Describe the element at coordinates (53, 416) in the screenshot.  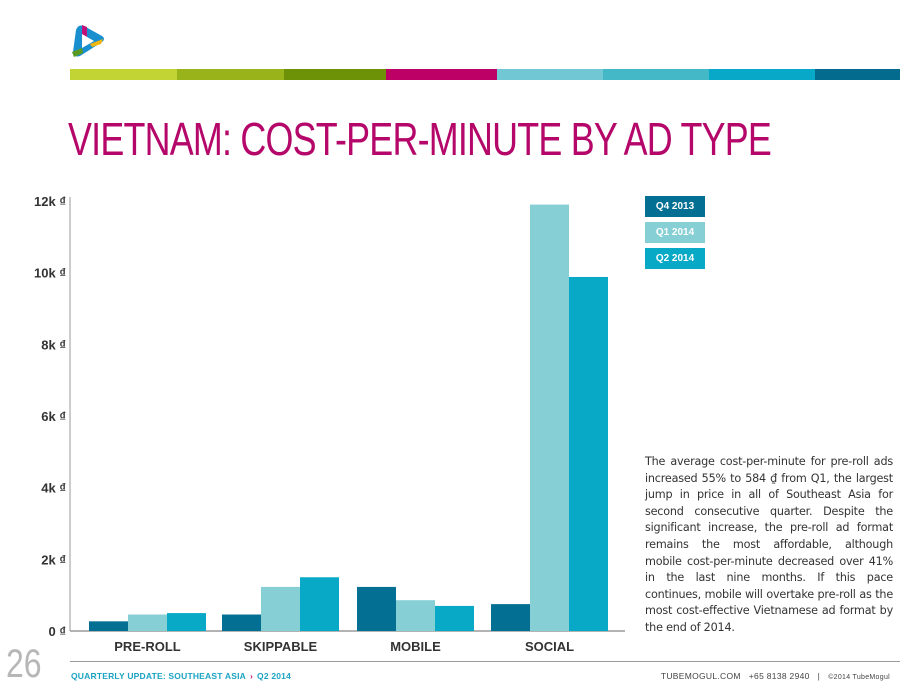
I see `y-tick-label: 6k ₫` at that location.